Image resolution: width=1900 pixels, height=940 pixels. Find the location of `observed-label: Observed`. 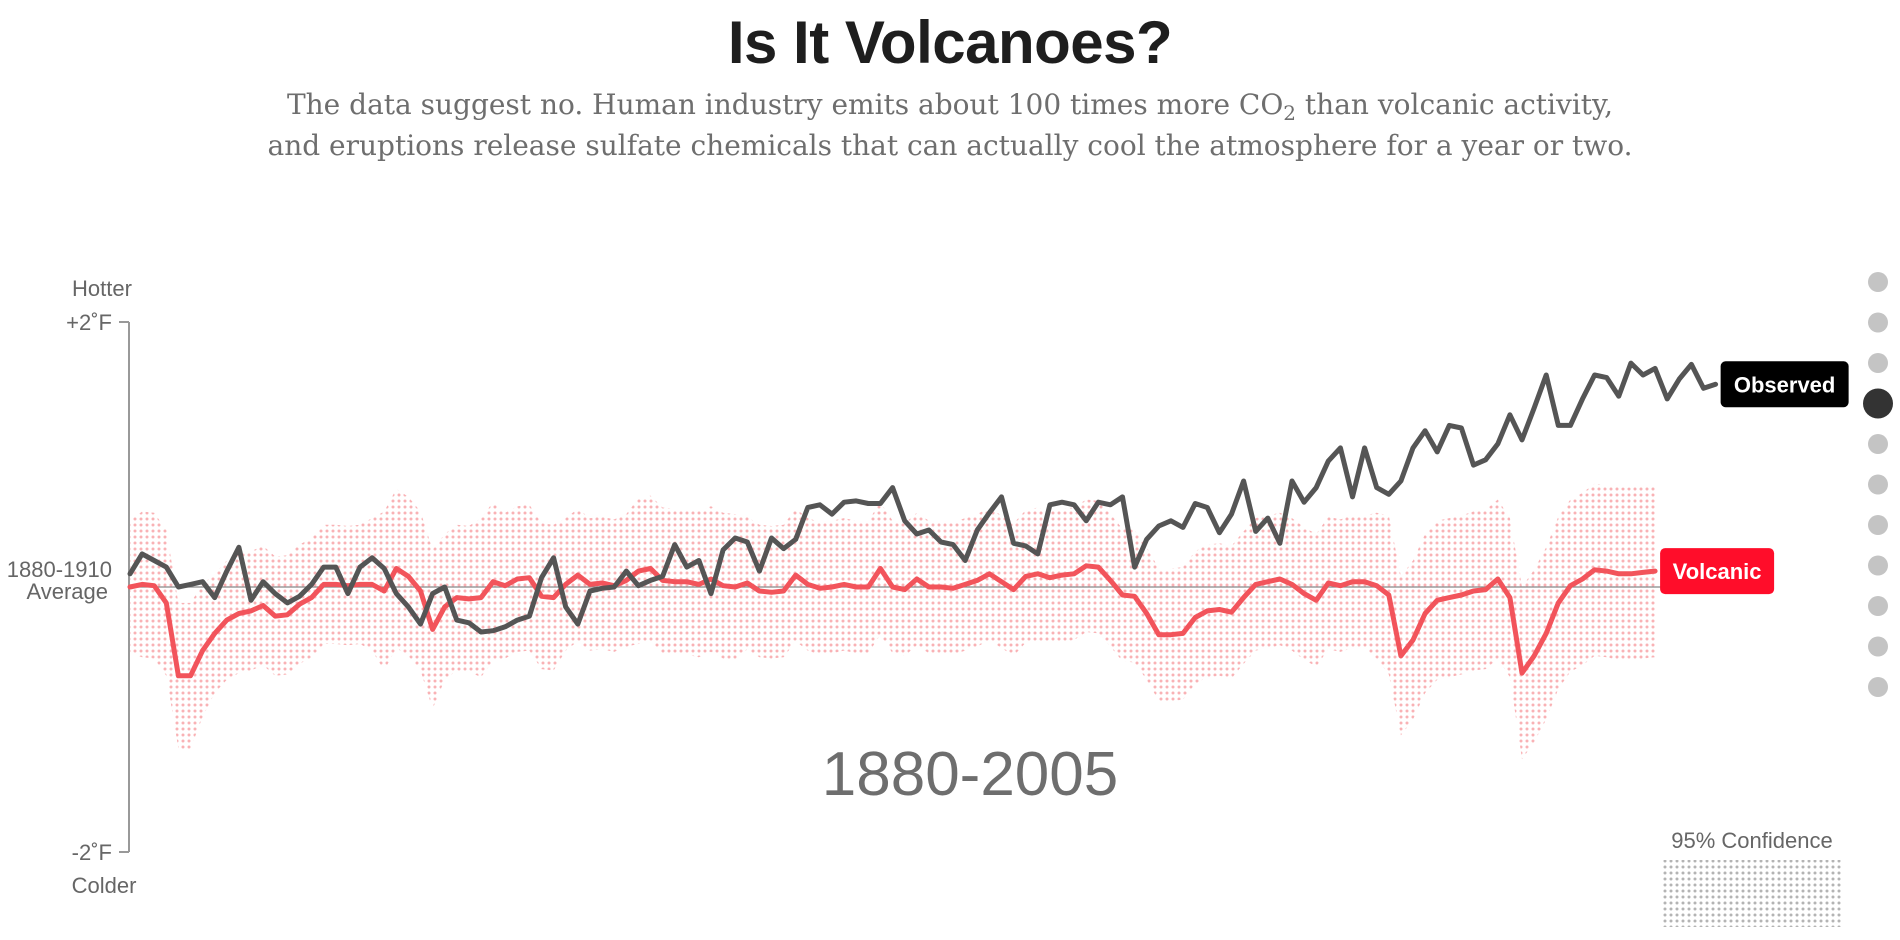

observed-label: Observed is located at coordinates (1784, 384).